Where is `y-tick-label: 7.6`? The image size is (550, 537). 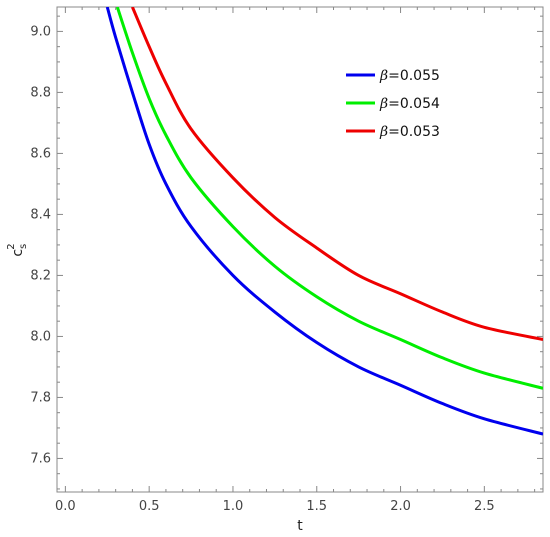 y-tick-label: 7.6 is located at coordinates (40, 458).